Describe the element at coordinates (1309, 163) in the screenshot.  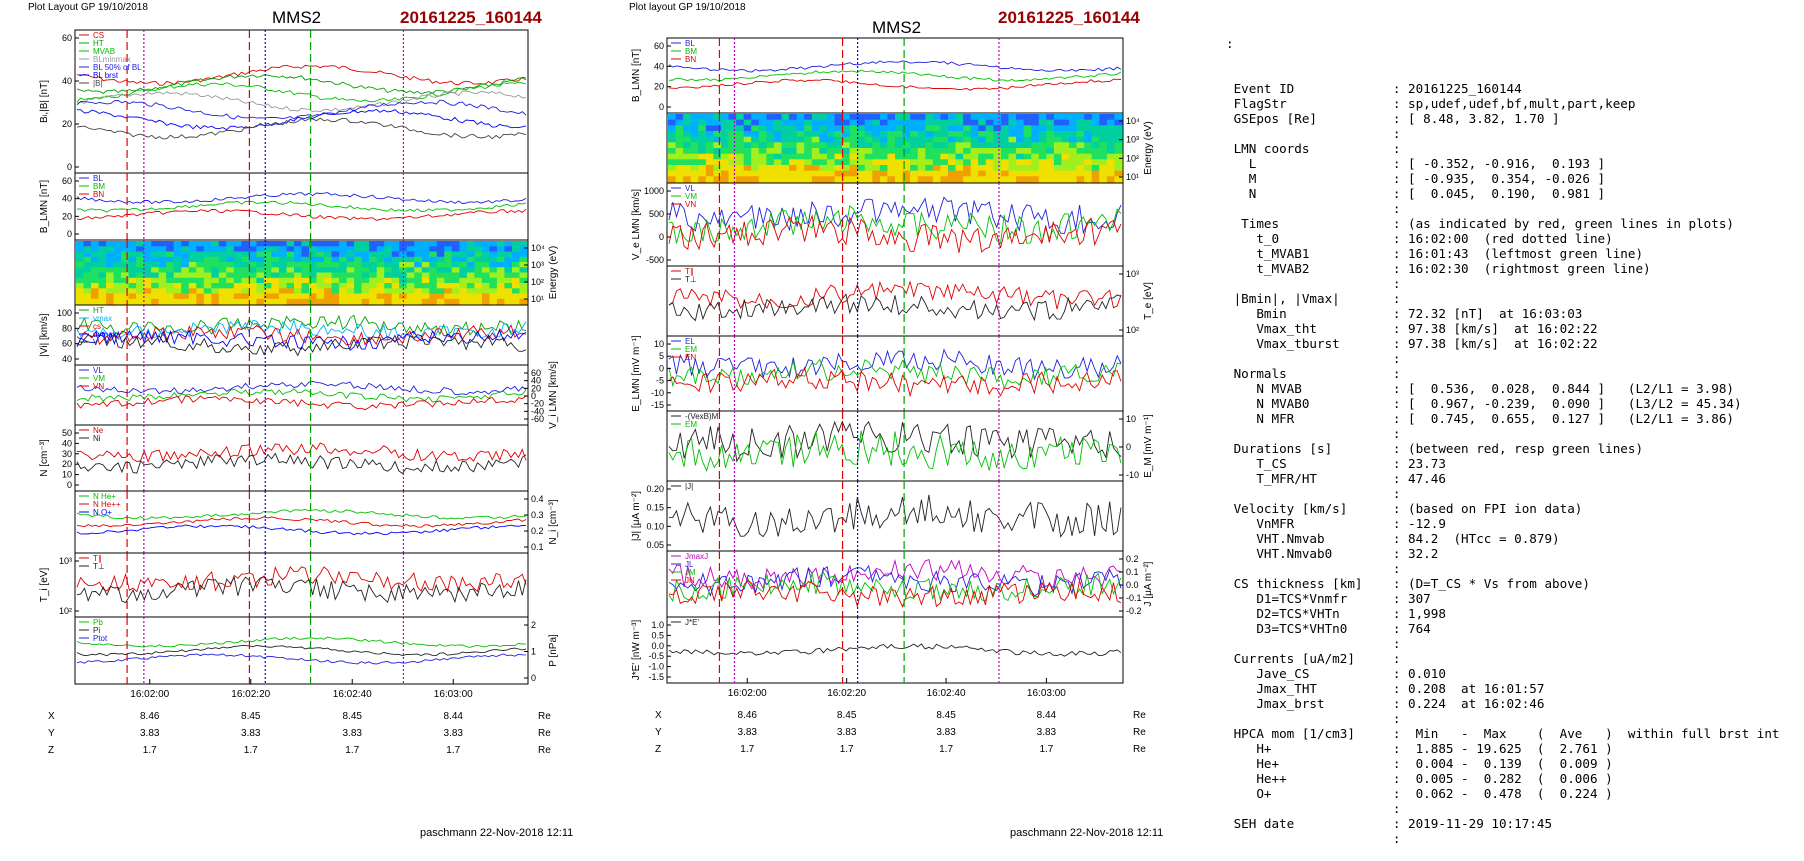
I see `info-label: L` at that location.